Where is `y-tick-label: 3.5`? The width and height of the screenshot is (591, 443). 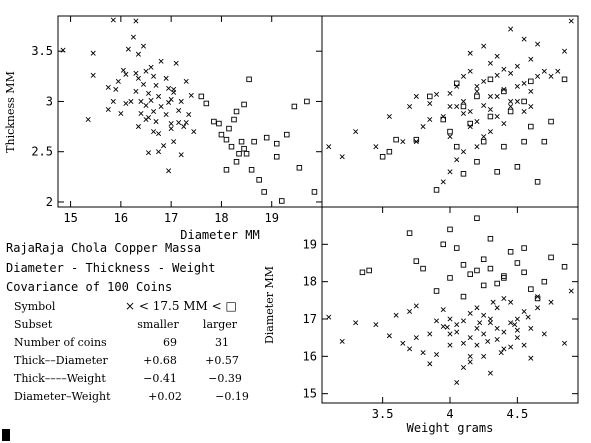 y-tick-label: 3.5 is located at coordinates (42, 51).